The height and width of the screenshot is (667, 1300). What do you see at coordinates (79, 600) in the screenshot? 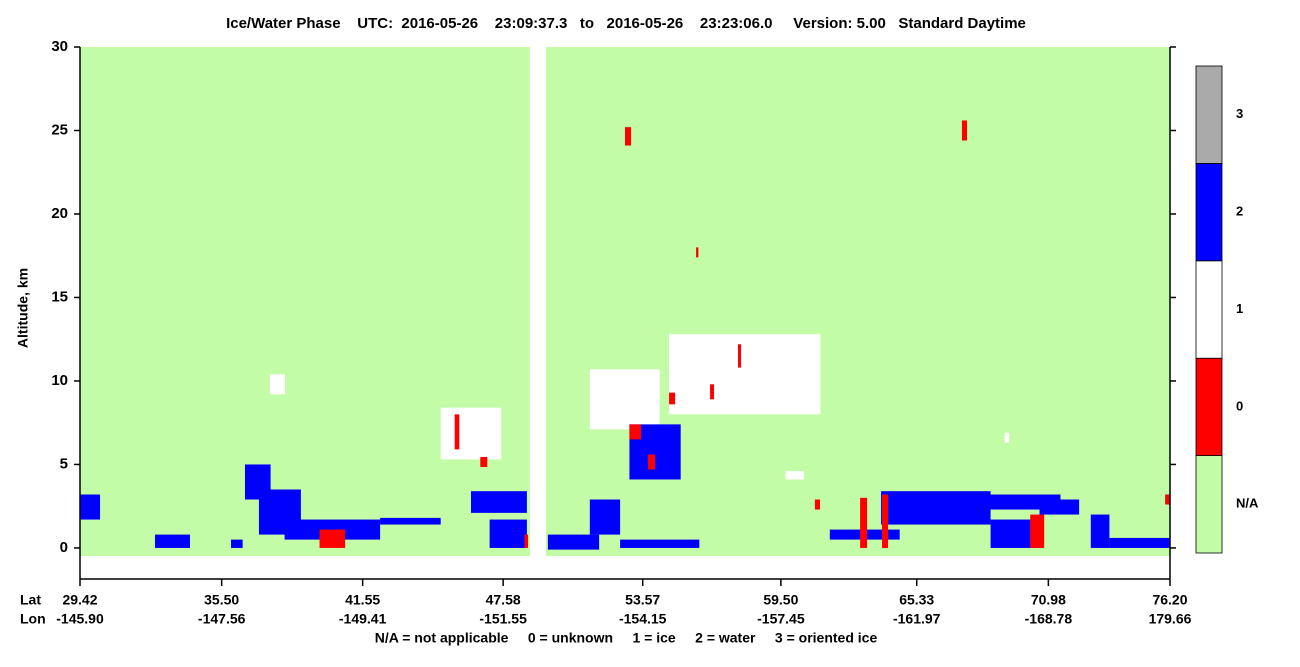
I see `x-tick-label: 29.42` at bounding box center [79, 600].